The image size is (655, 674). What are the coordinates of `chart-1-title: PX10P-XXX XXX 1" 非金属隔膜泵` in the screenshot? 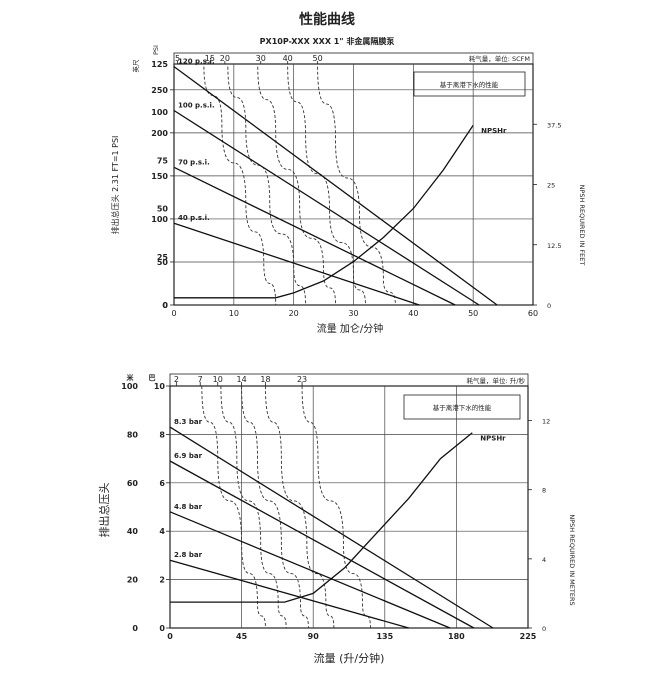 It's located at (327, 41).